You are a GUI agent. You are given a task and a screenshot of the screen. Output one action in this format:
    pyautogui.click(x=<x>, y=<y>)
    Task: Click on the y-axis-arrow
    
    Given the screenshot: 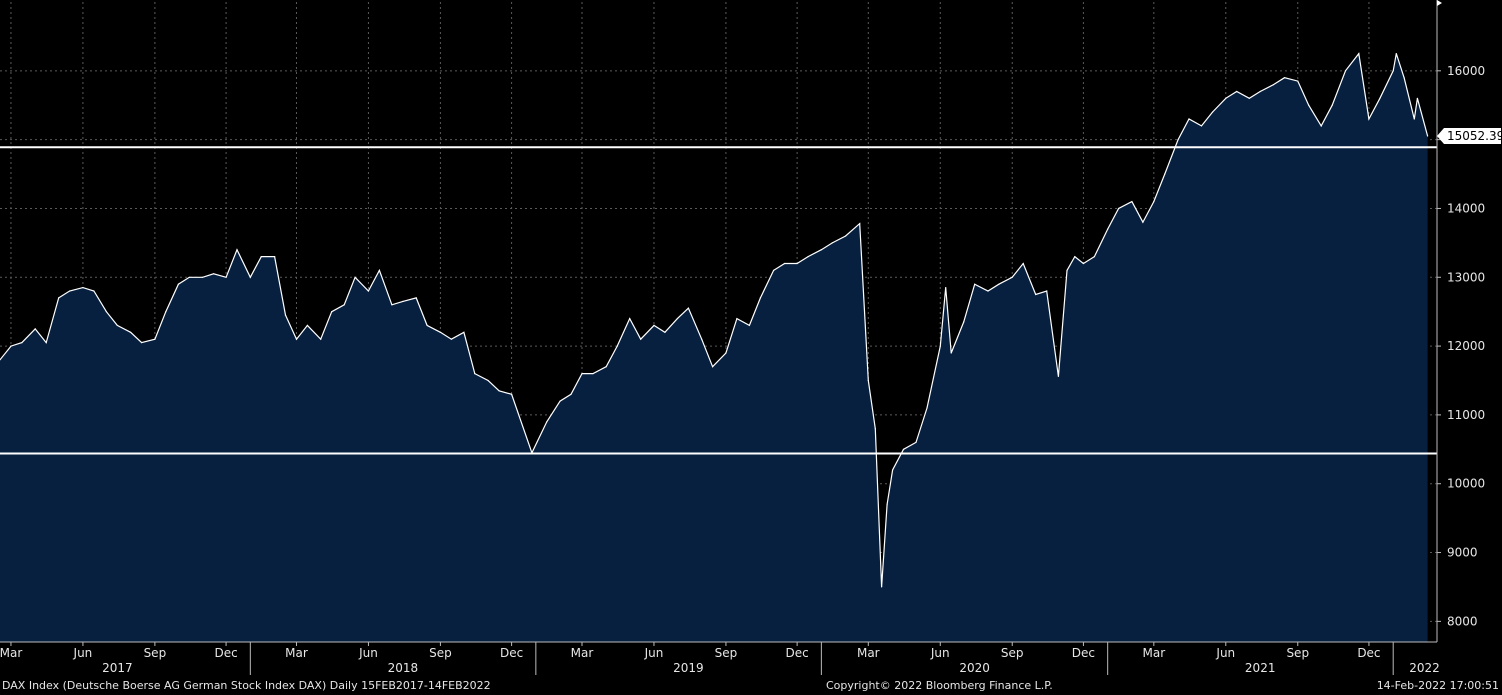 What is the action you would take?
    pyautogui.click(x=1439, y=3)
    